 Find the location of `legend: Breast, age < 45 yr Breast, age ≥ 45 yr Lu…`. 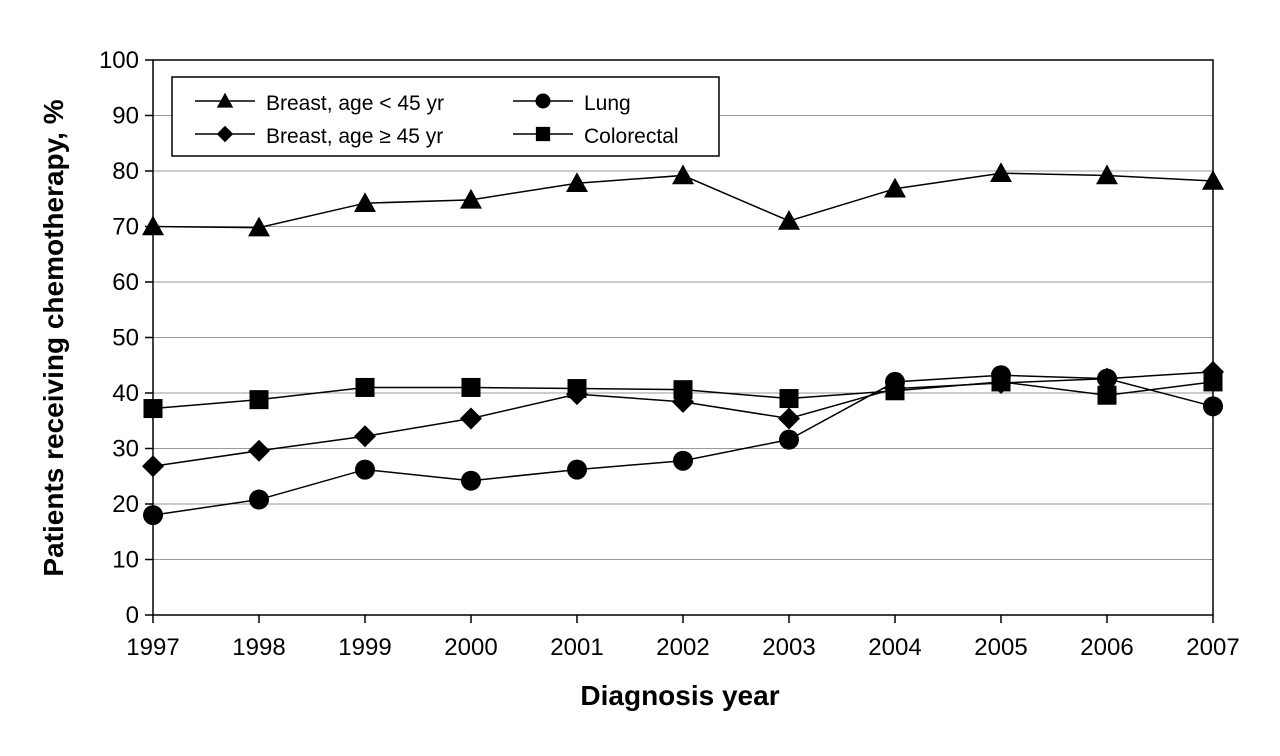

legend: Breast, age < 45 yr Breast, age ≥ 45 yr Lu… is located at coordinates (445, 116).